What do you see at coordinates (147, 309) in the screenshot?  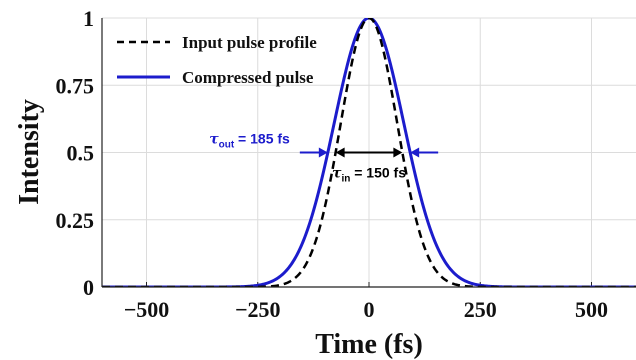 I see `x-tick-label: −500` at bounding box center [147, 309].